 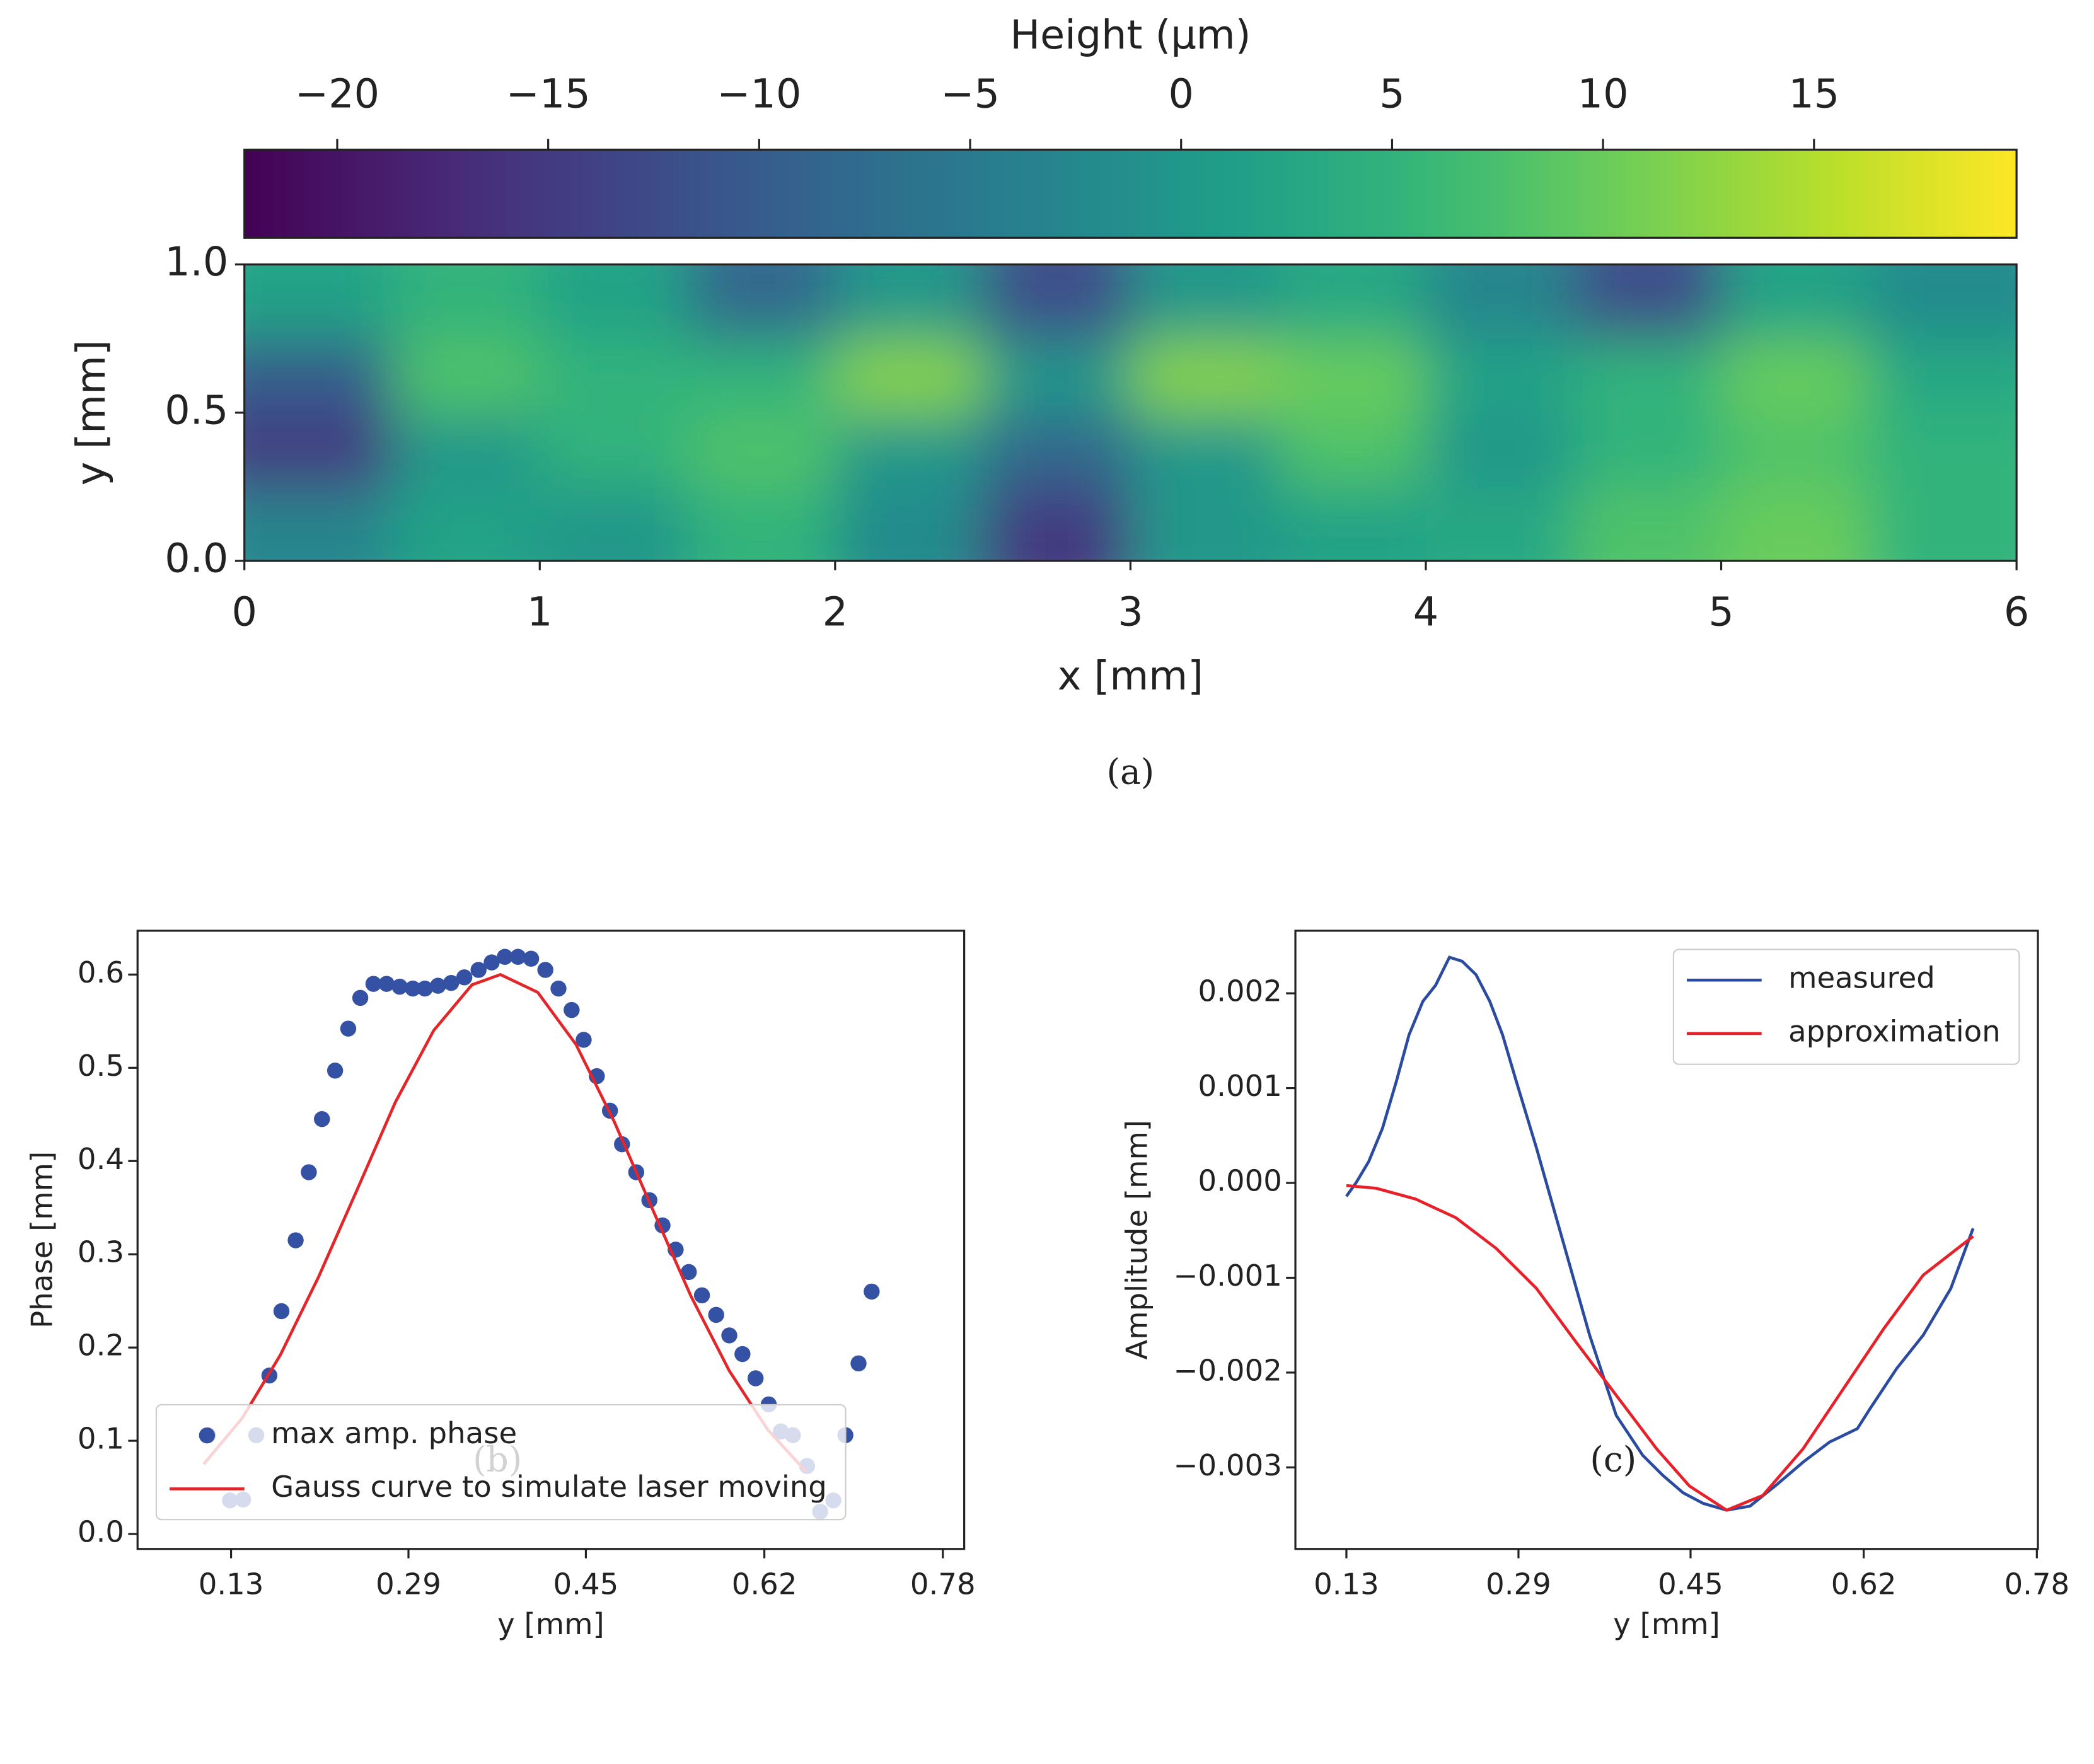 What do you see at coordinates (1137, 1240) in the screenshot?
I see `y-axis-label: Amplitude [mm]` at bounding box center [1137, 1240].